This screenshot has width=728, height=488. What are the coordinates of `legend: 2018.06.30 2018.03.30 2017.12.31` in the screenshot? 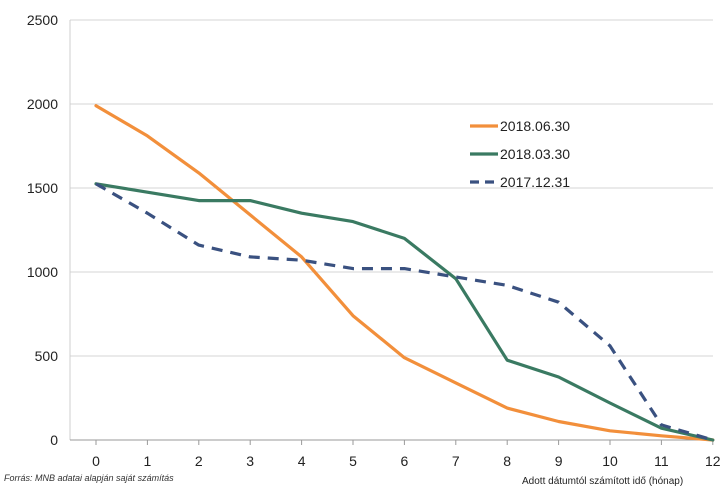 It's located at (520, 154).